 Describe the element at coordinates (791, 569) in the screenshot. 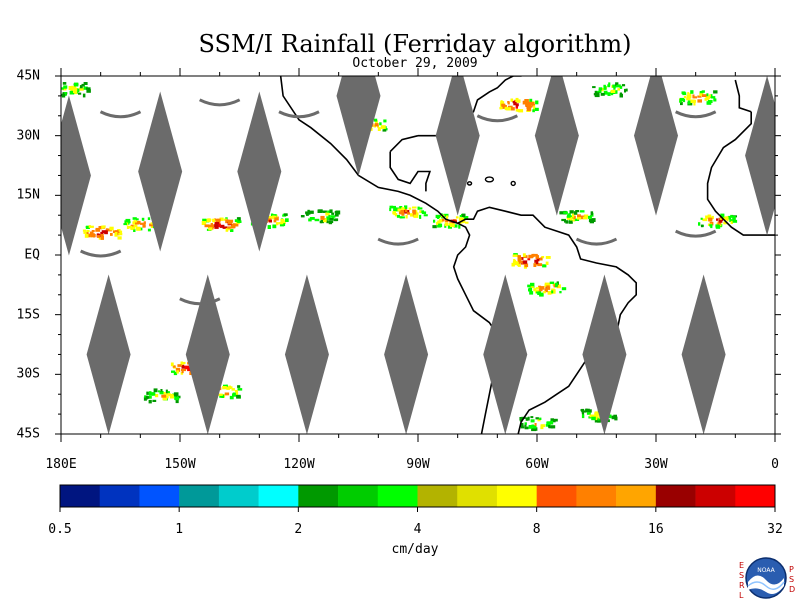

I see `svg-text: P` at that location.